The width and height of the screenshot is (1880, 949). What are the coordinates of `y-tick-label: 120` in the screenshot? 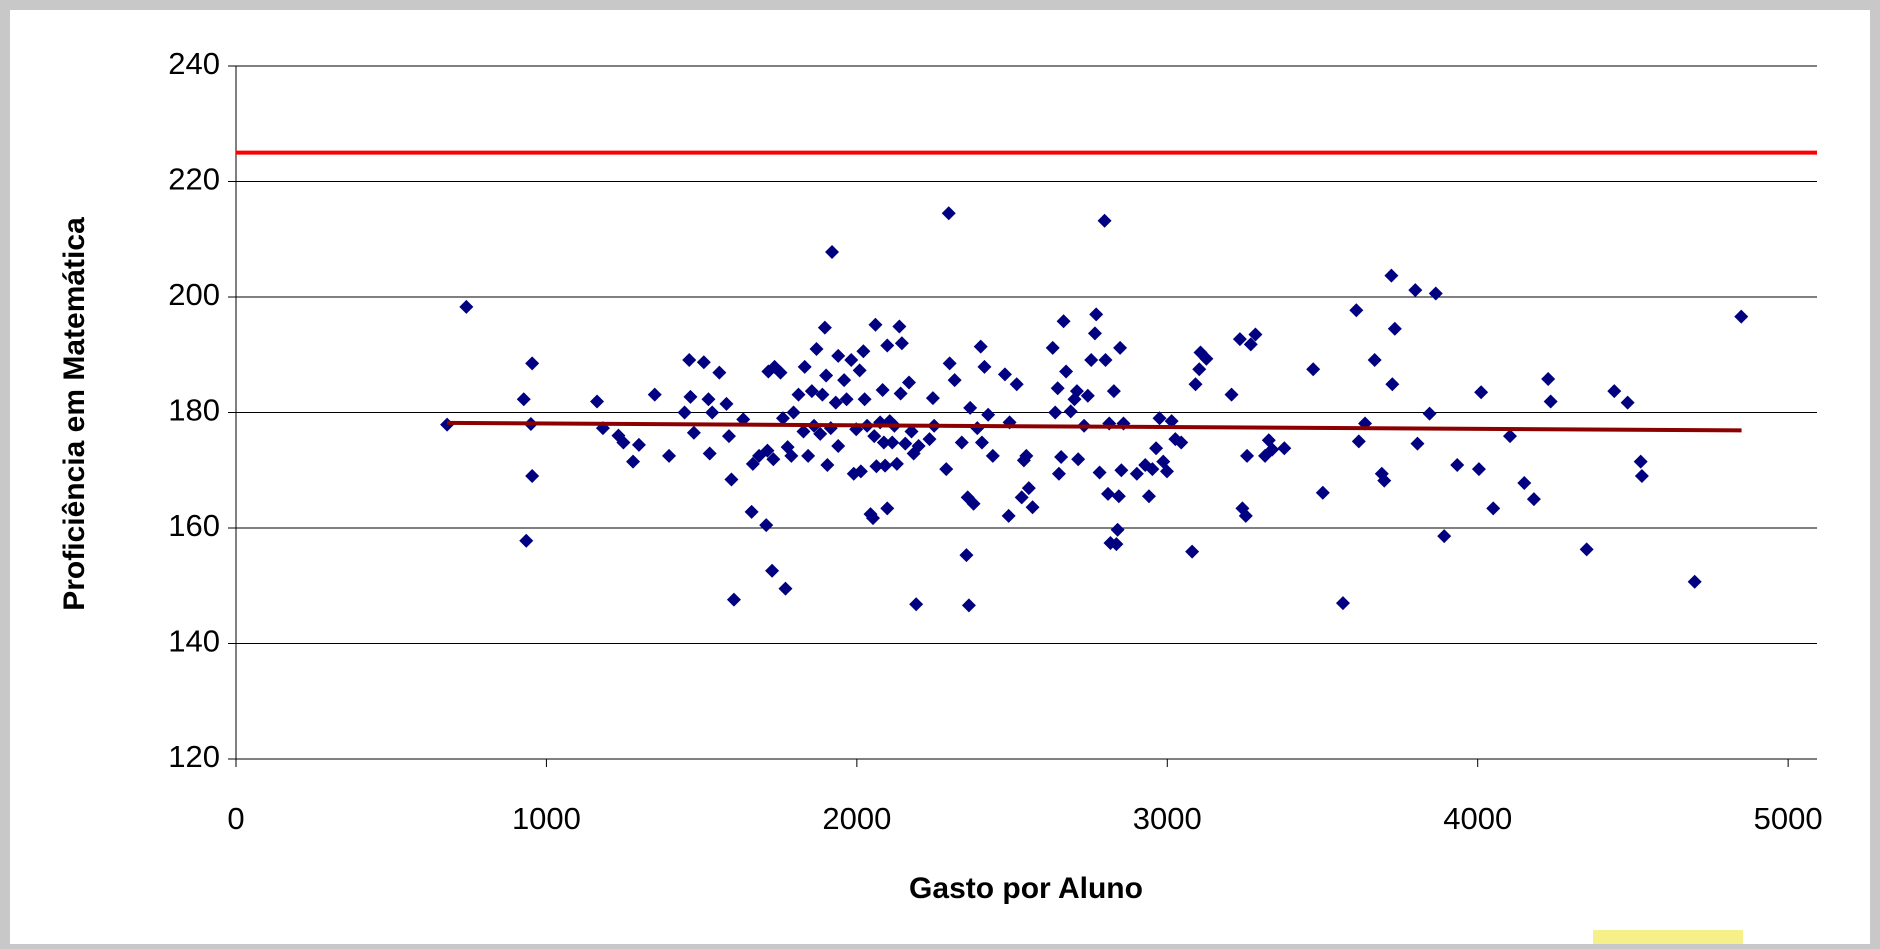 It's located at (194, 756).